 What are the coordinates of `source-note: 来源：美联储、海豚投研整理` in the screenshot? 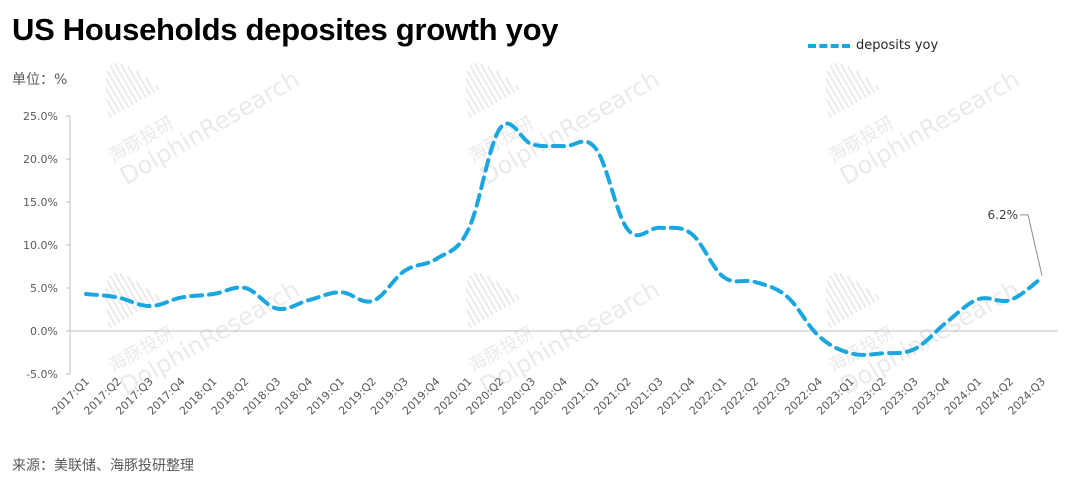 It's located at (103, 466).